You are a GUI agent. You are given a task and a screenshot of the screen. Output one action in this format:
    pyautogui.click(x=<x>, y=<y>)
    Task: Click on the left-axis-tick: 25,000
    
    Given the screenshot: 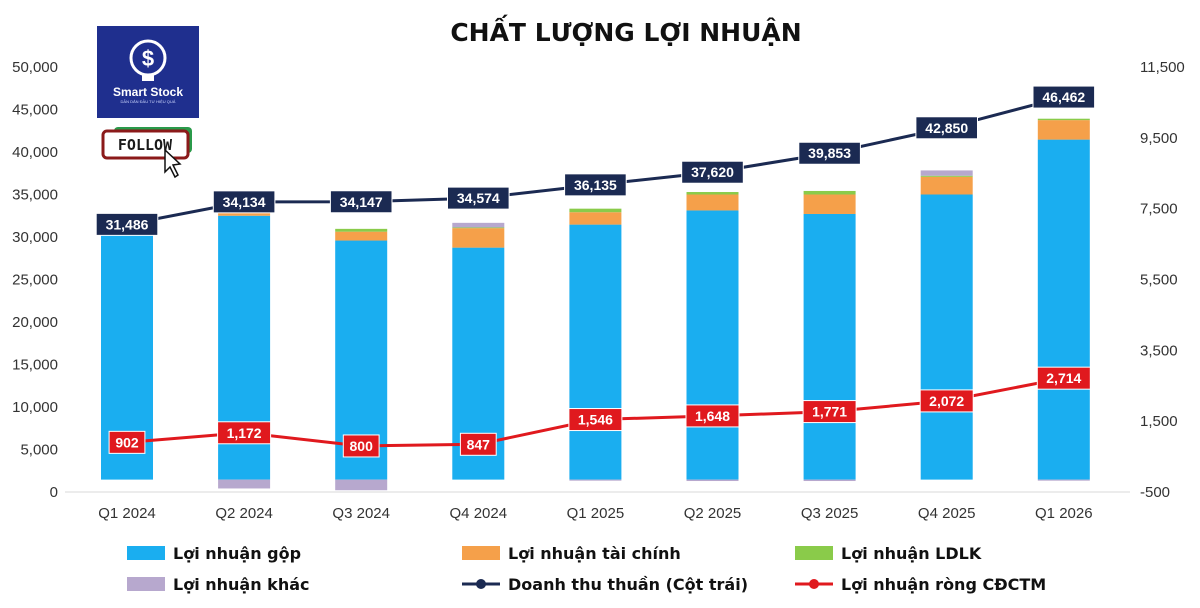 What is the action you would take?
    pyautogui.click(x=35, y=280)
    